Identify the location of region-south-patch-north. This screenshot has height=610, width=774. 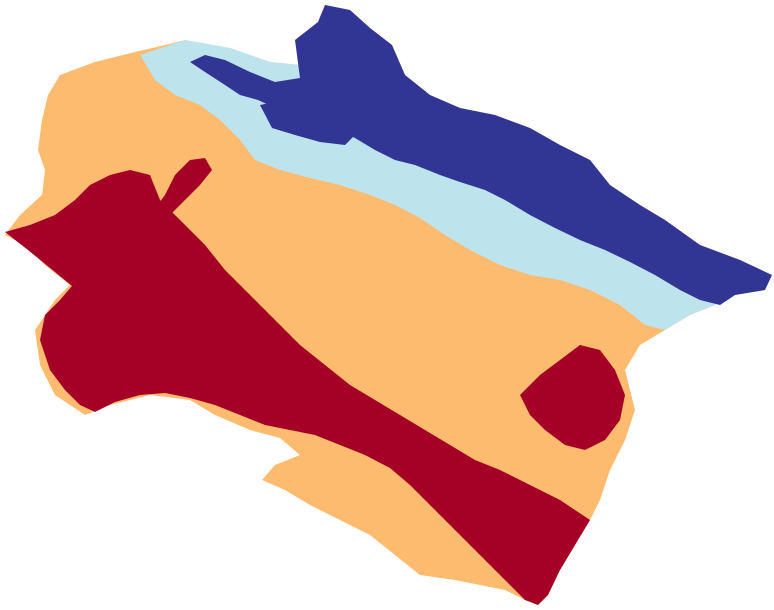
(181, 191).